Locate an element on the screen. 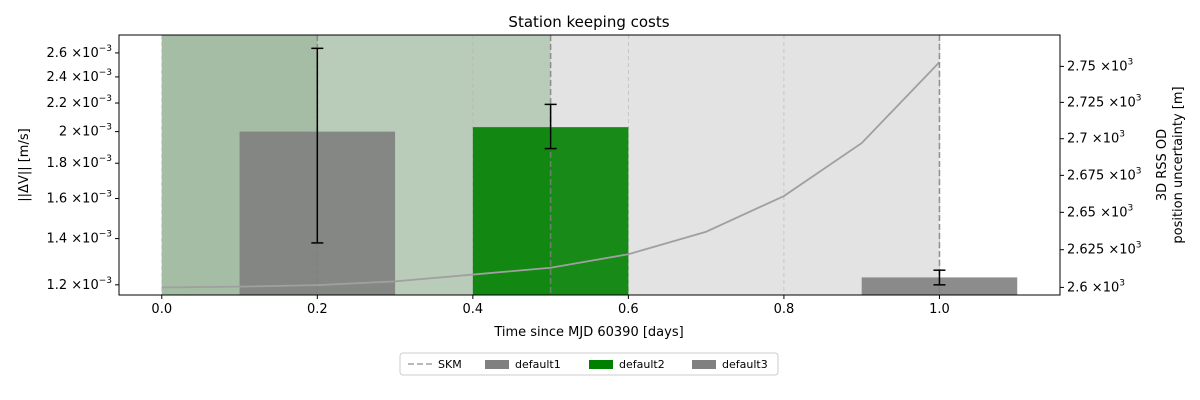 Image resolution: width=1200 pixels, height=400 pixels. y-tick-label: 1.2 ×10⁻³ is located at coordinates (79, 284).